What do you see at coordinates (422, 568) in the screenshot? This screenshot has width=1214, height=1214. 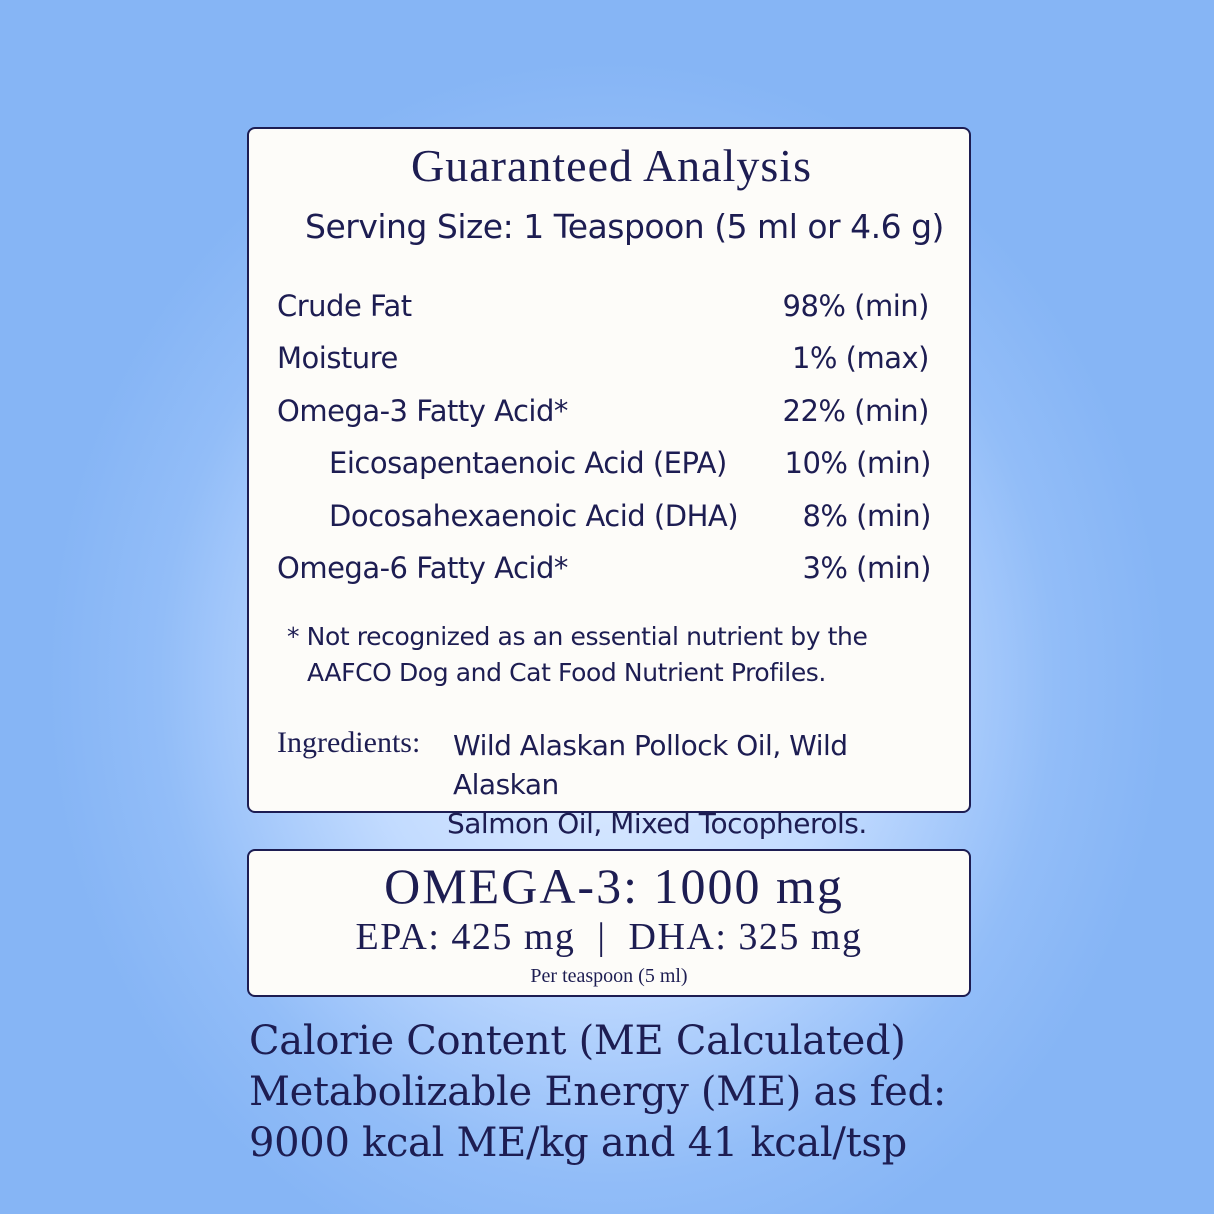 I see `row-label-omega6: Omega-6 Fatty Acid*` at bounding box center [422, 568].